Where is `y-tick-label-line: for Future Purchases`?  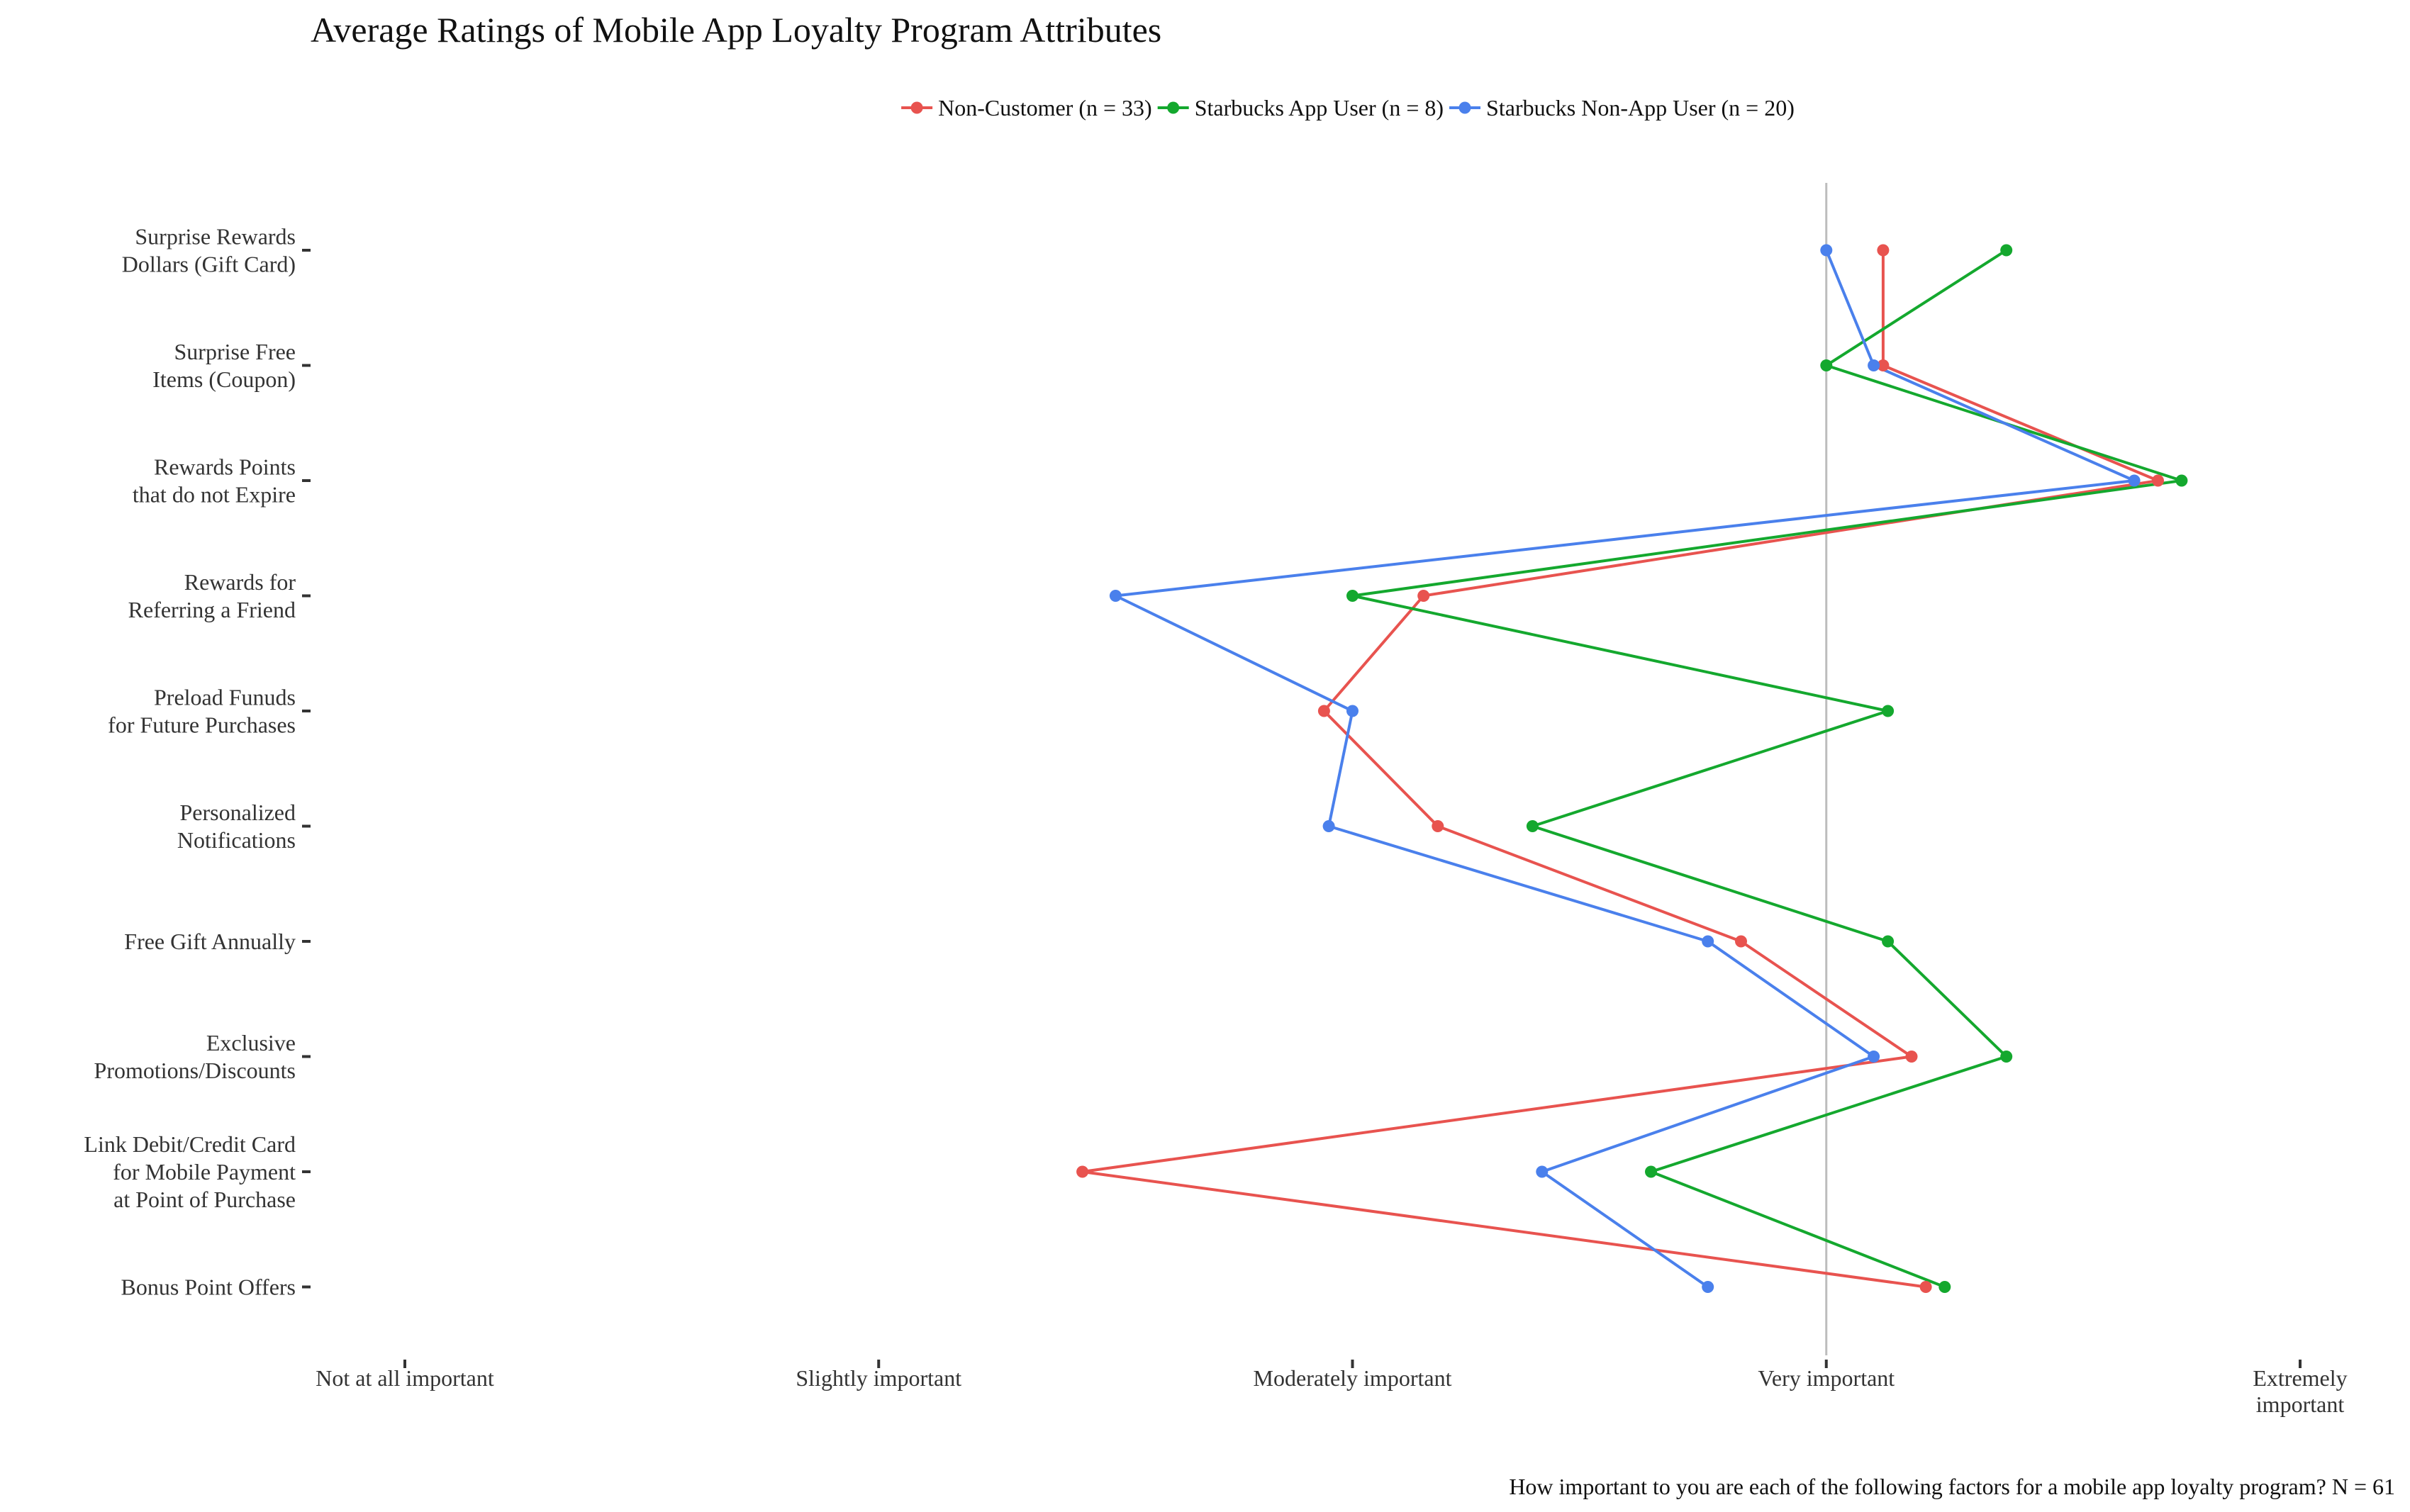
y-tick-label-line: for Future Purchases is located at coordinates (202, 725).